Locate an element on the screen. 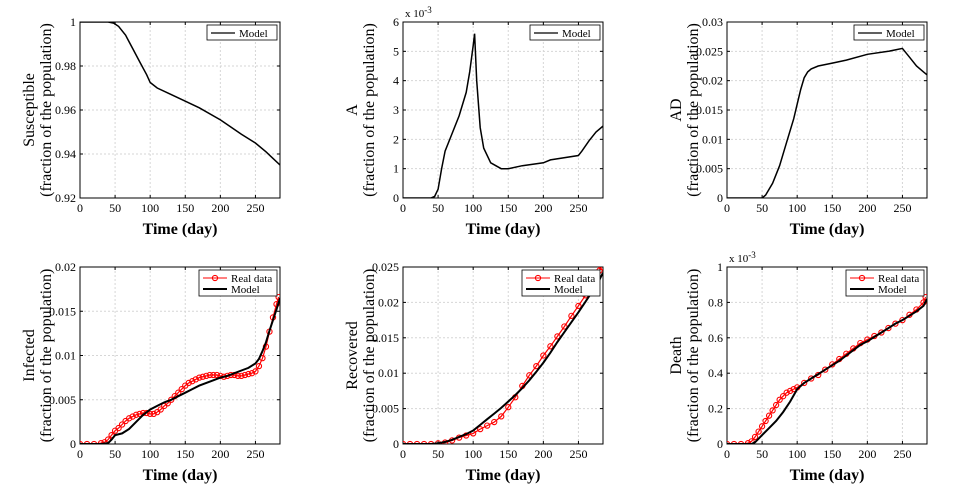  series-line-real-data is located at coordinates (180, 370).